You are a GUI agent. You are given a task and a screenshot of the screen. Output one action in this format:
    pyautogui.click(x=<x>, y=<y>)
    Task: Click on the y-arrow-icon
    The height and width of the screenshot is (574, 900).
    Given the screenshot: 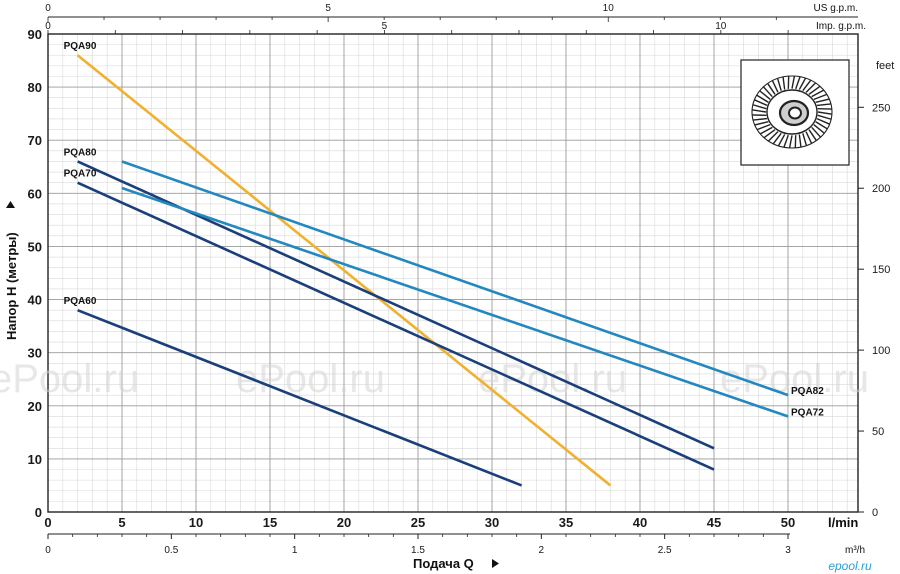 What is the action you would take?
    pyautogui.click(x=10, y=204)
    